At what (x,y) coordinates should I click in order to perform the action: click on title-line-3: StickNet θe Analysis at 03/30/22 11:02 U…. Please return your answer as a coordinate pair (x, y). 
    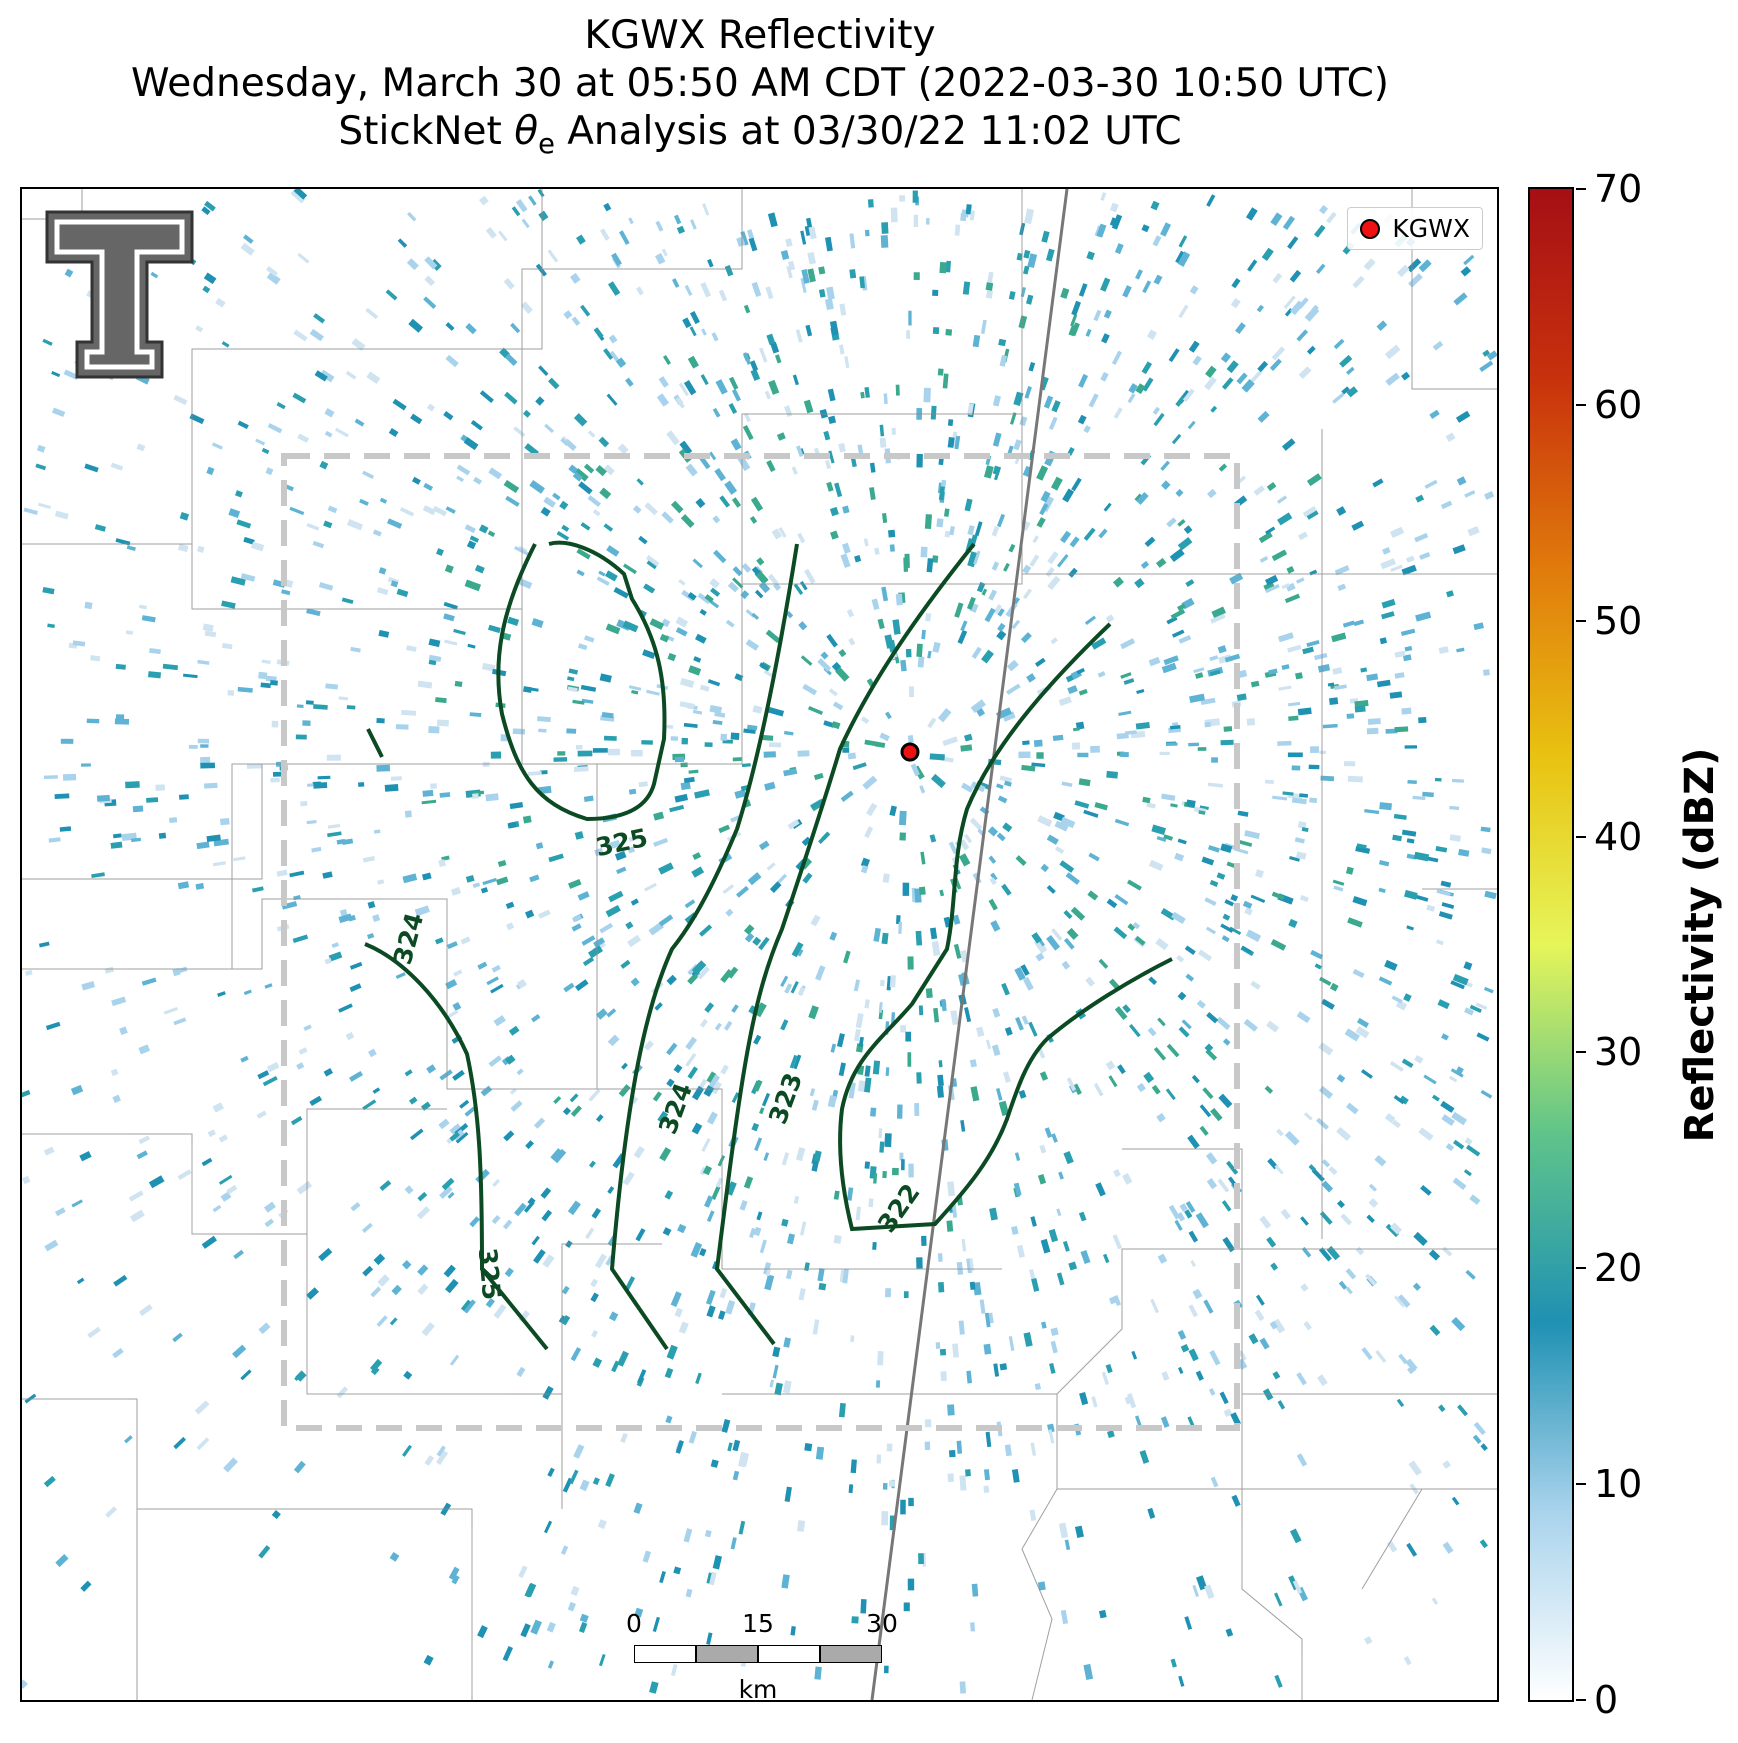
    Looking at the image, I should click on (760, 134).